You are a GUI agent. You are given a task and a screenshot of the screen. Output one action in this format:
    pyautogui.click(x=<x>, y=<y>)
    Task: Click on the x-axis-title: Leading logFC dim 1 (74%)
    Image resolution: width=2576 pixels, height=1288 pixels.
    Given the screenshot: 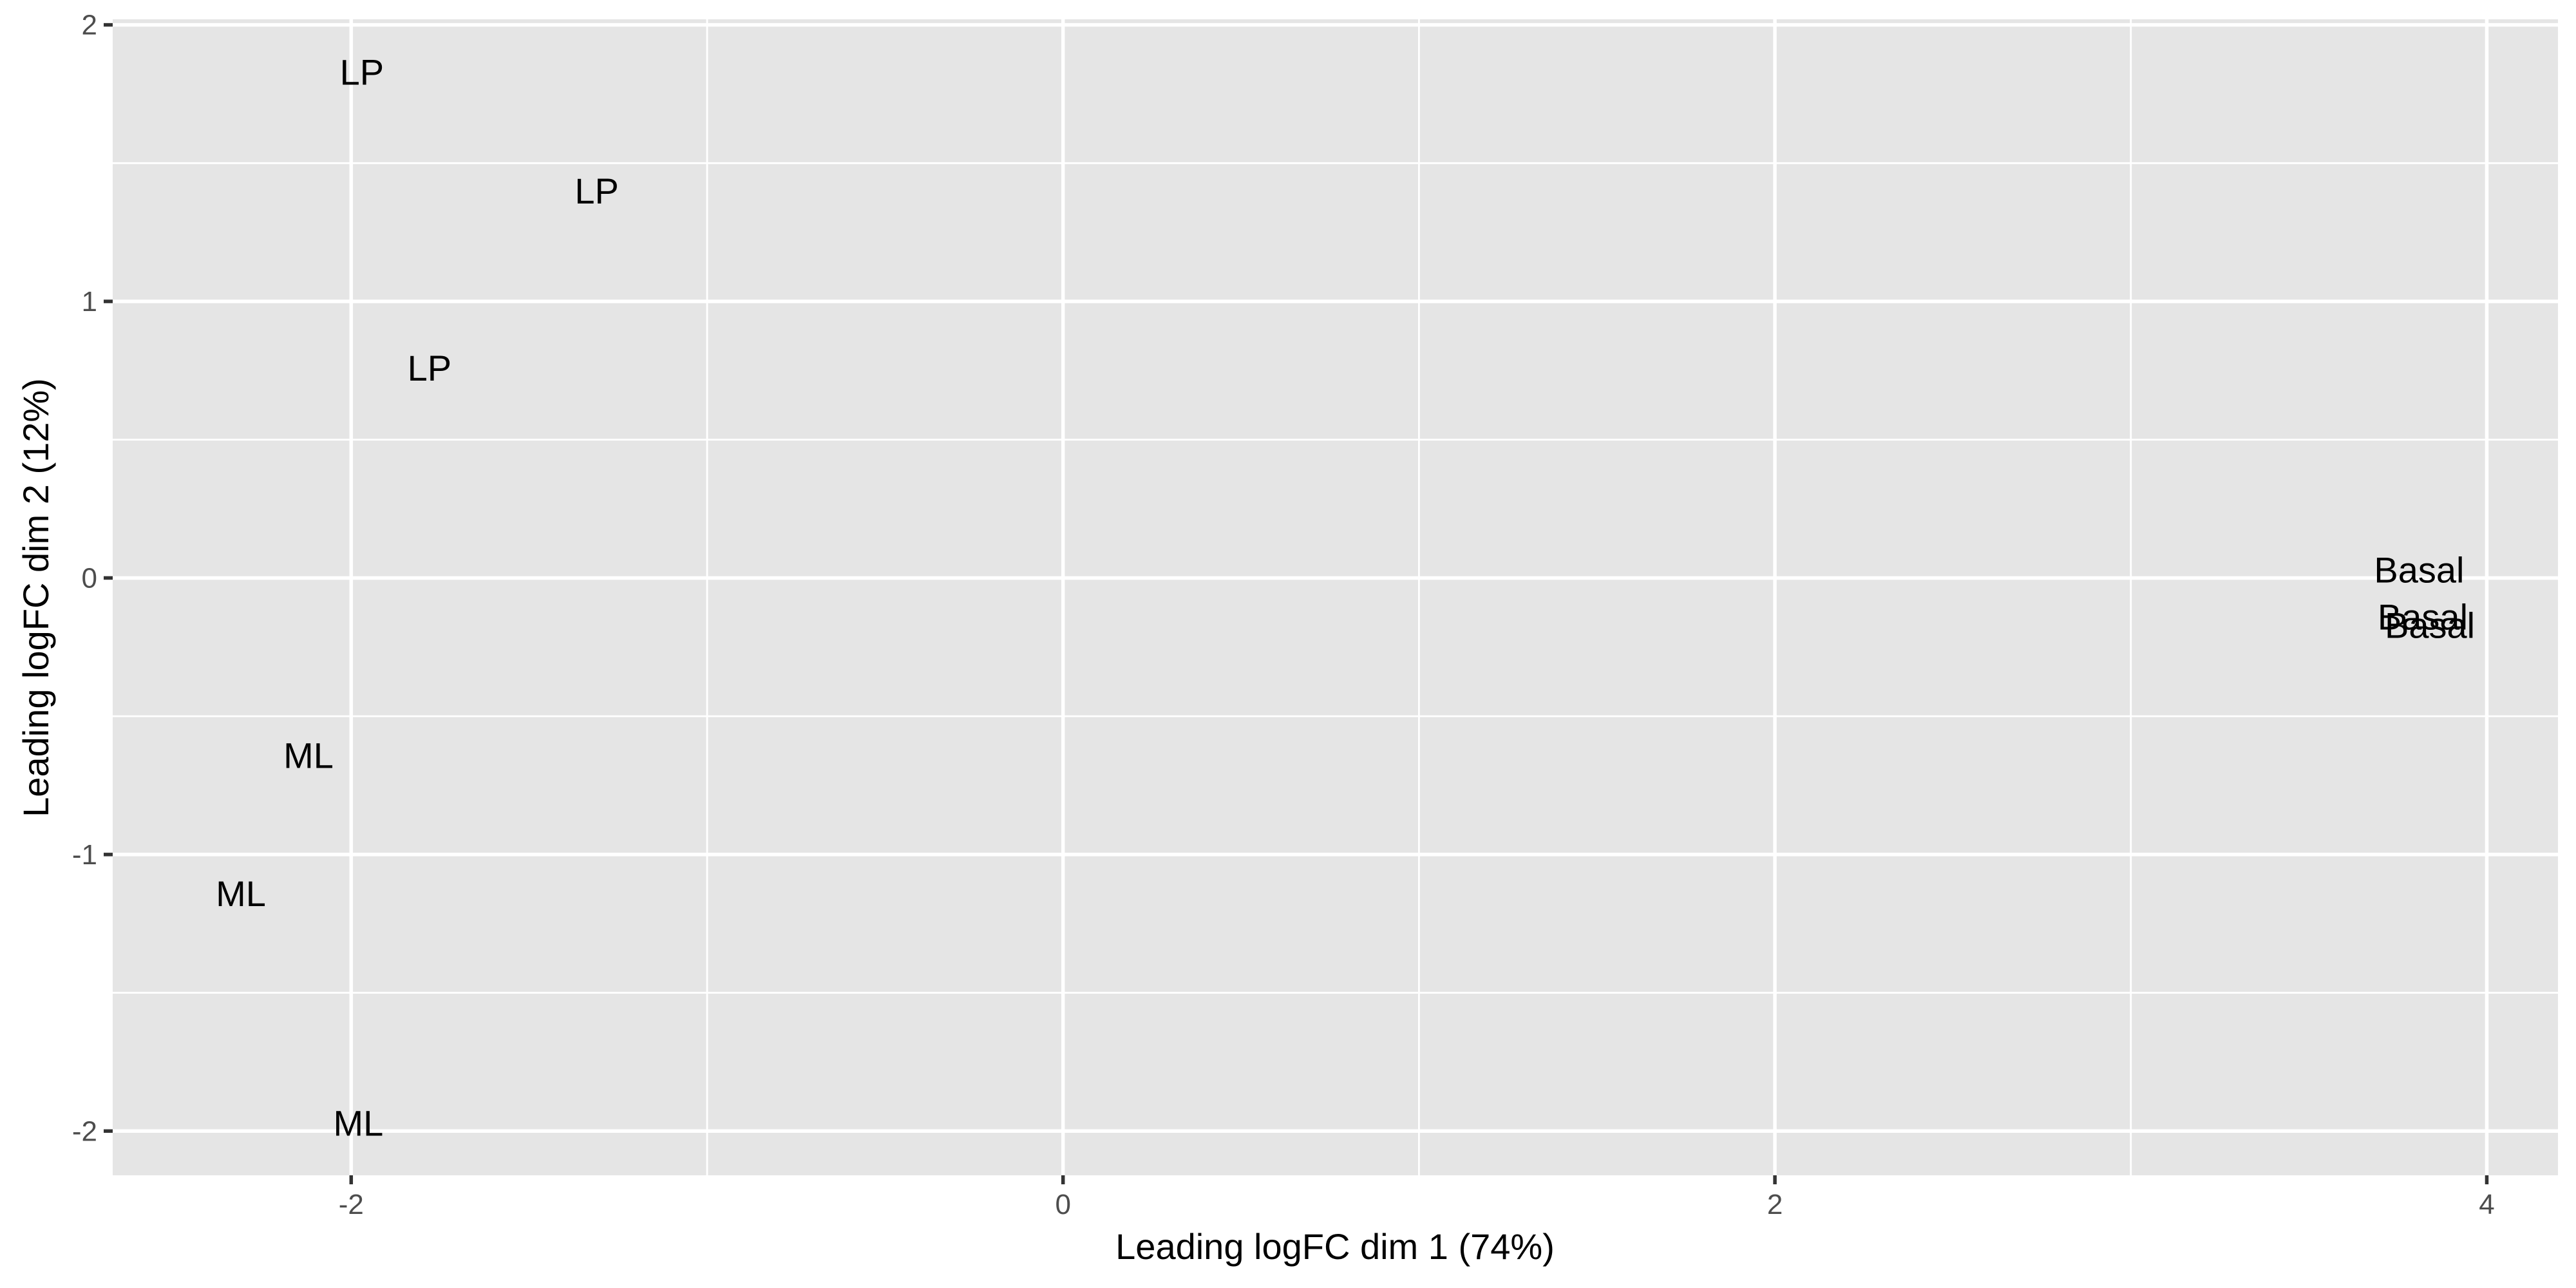 What is the action you would take?
    pyautogui.click(x=1335, y=1246)
    